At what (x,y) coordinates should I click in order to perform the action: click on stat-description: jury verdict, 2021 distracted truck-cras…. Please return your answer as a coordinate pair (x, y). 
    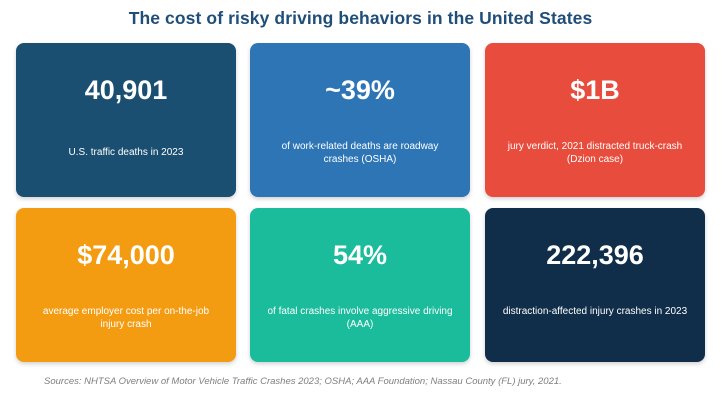
    Looking at the image, I should click on (595, 153).